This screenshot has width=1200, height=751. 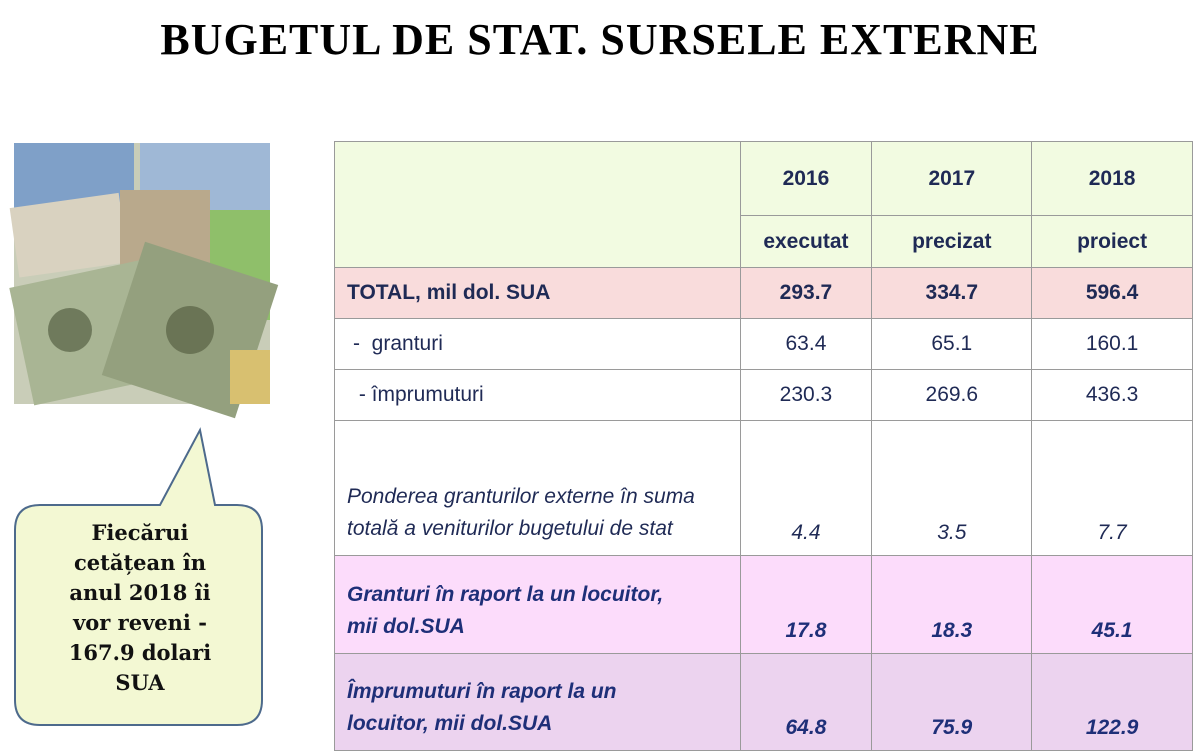 What do you see at coordinates (952, 395) in the screenshot?
I see `cell-value: 269.6` at bounding box center [952, 395].